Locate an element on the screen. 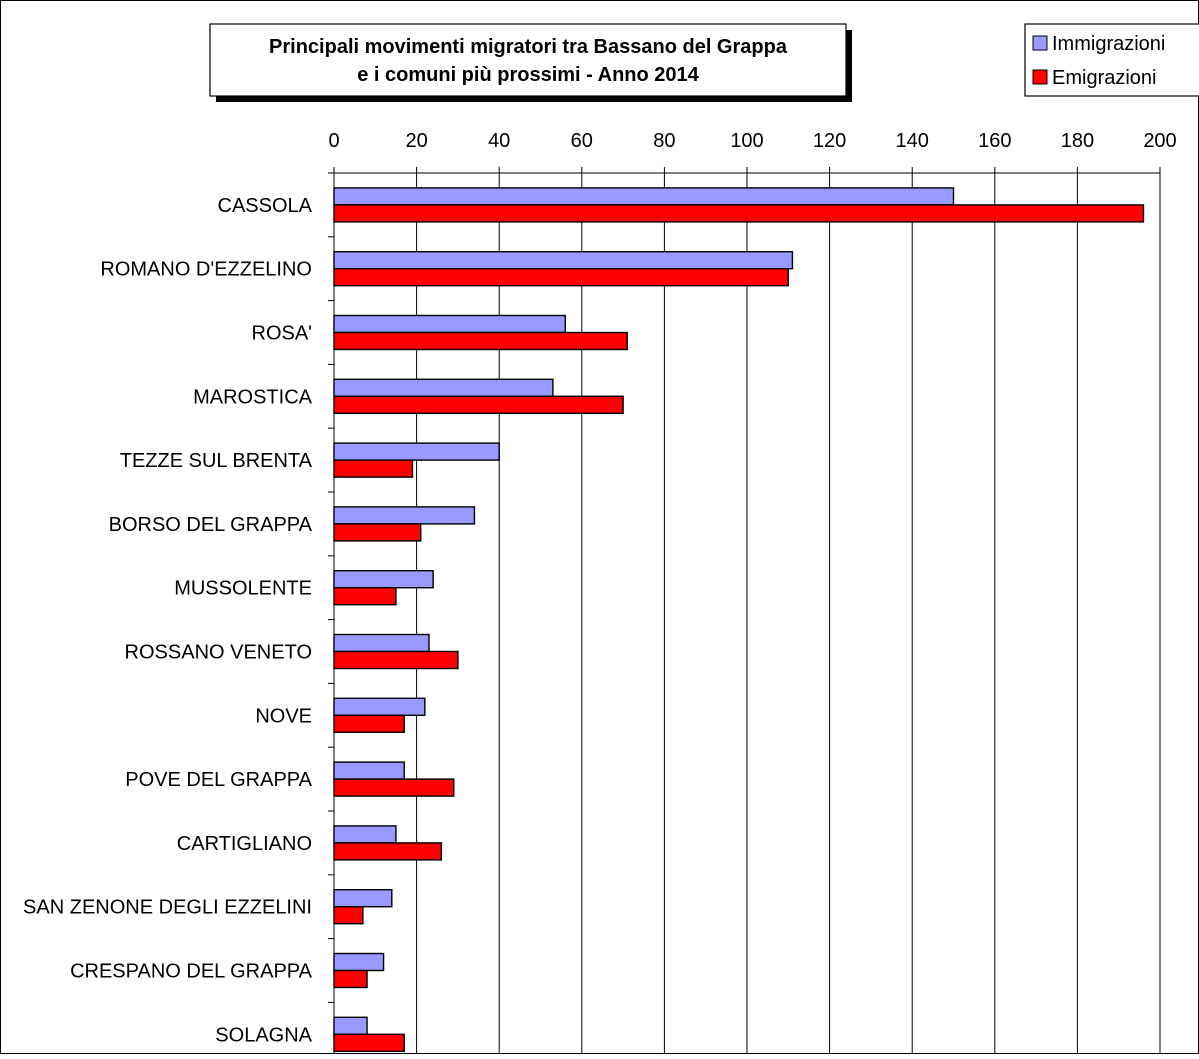 Image resolution: width=1199 pixels, height=1059 pixels. x-tick-label-60: 60 is located at coordinates (582, 141).